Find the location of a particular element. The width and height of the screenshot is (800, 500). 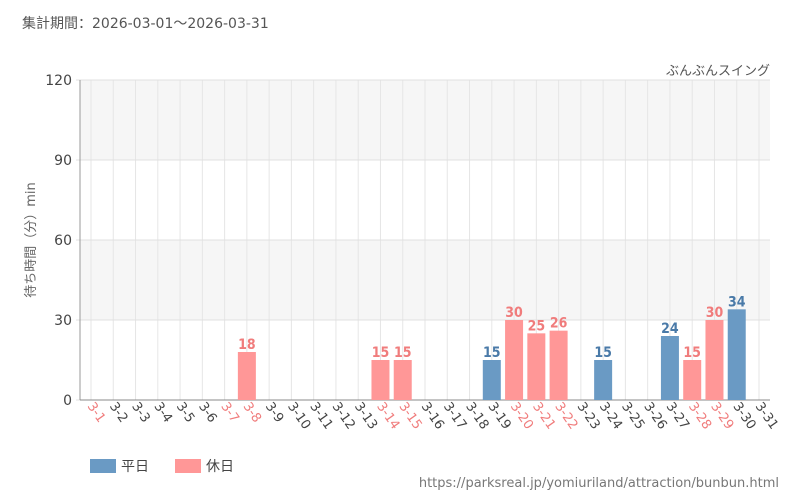

x-tick-label: 3-2 is located at coordinates (118, 413).